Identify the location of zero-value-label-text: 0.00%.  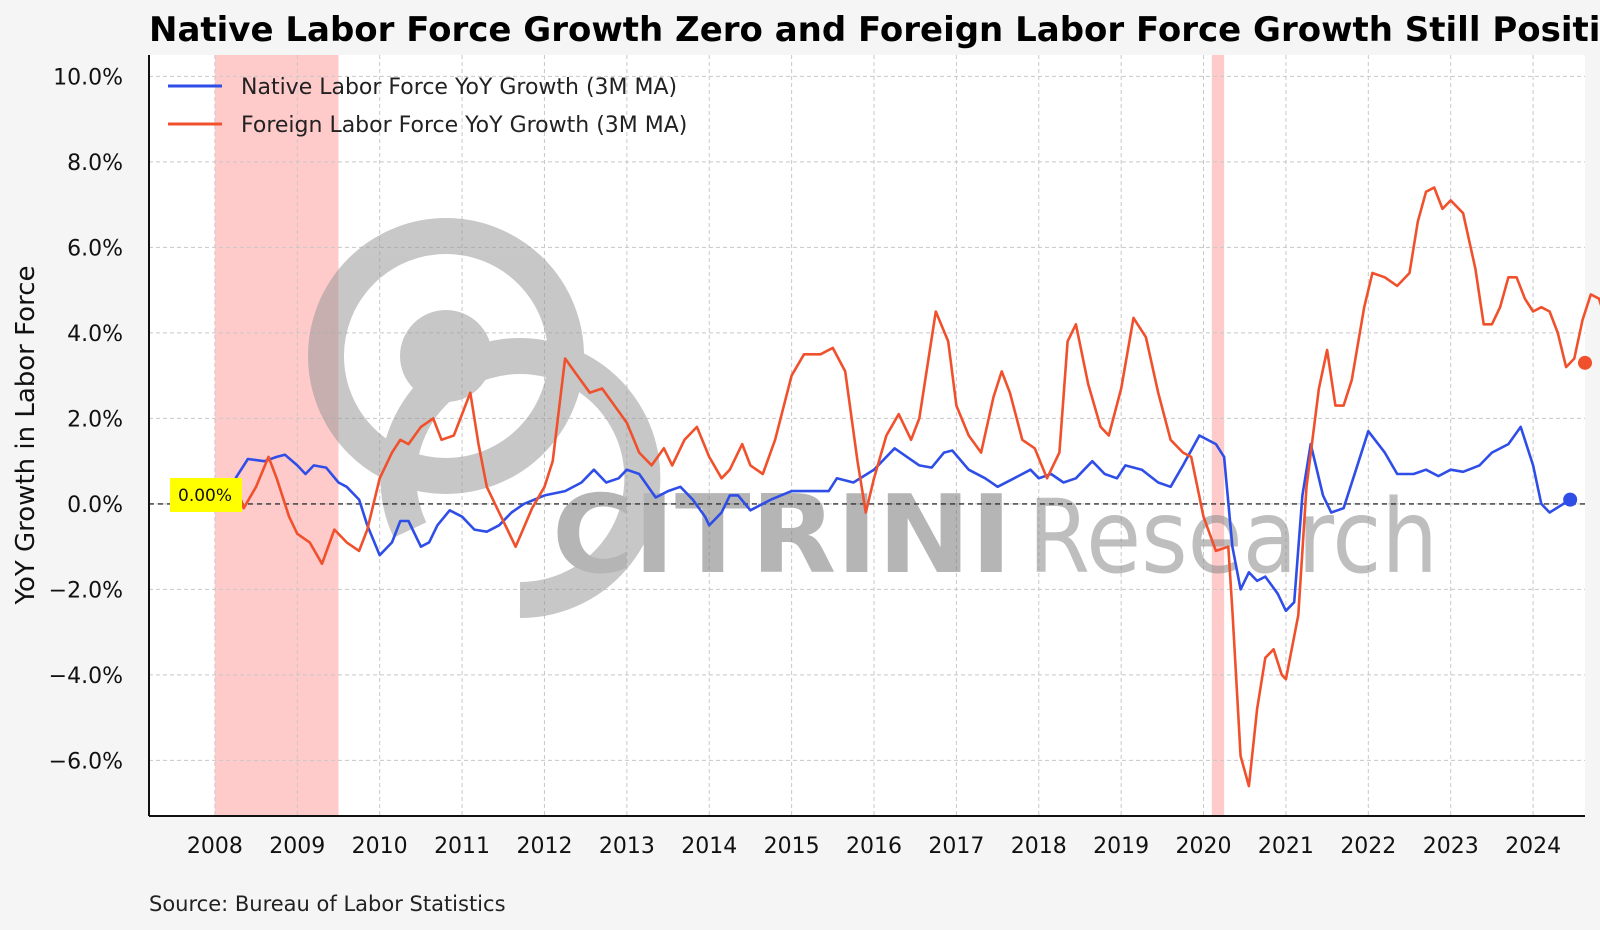
(205, 496).